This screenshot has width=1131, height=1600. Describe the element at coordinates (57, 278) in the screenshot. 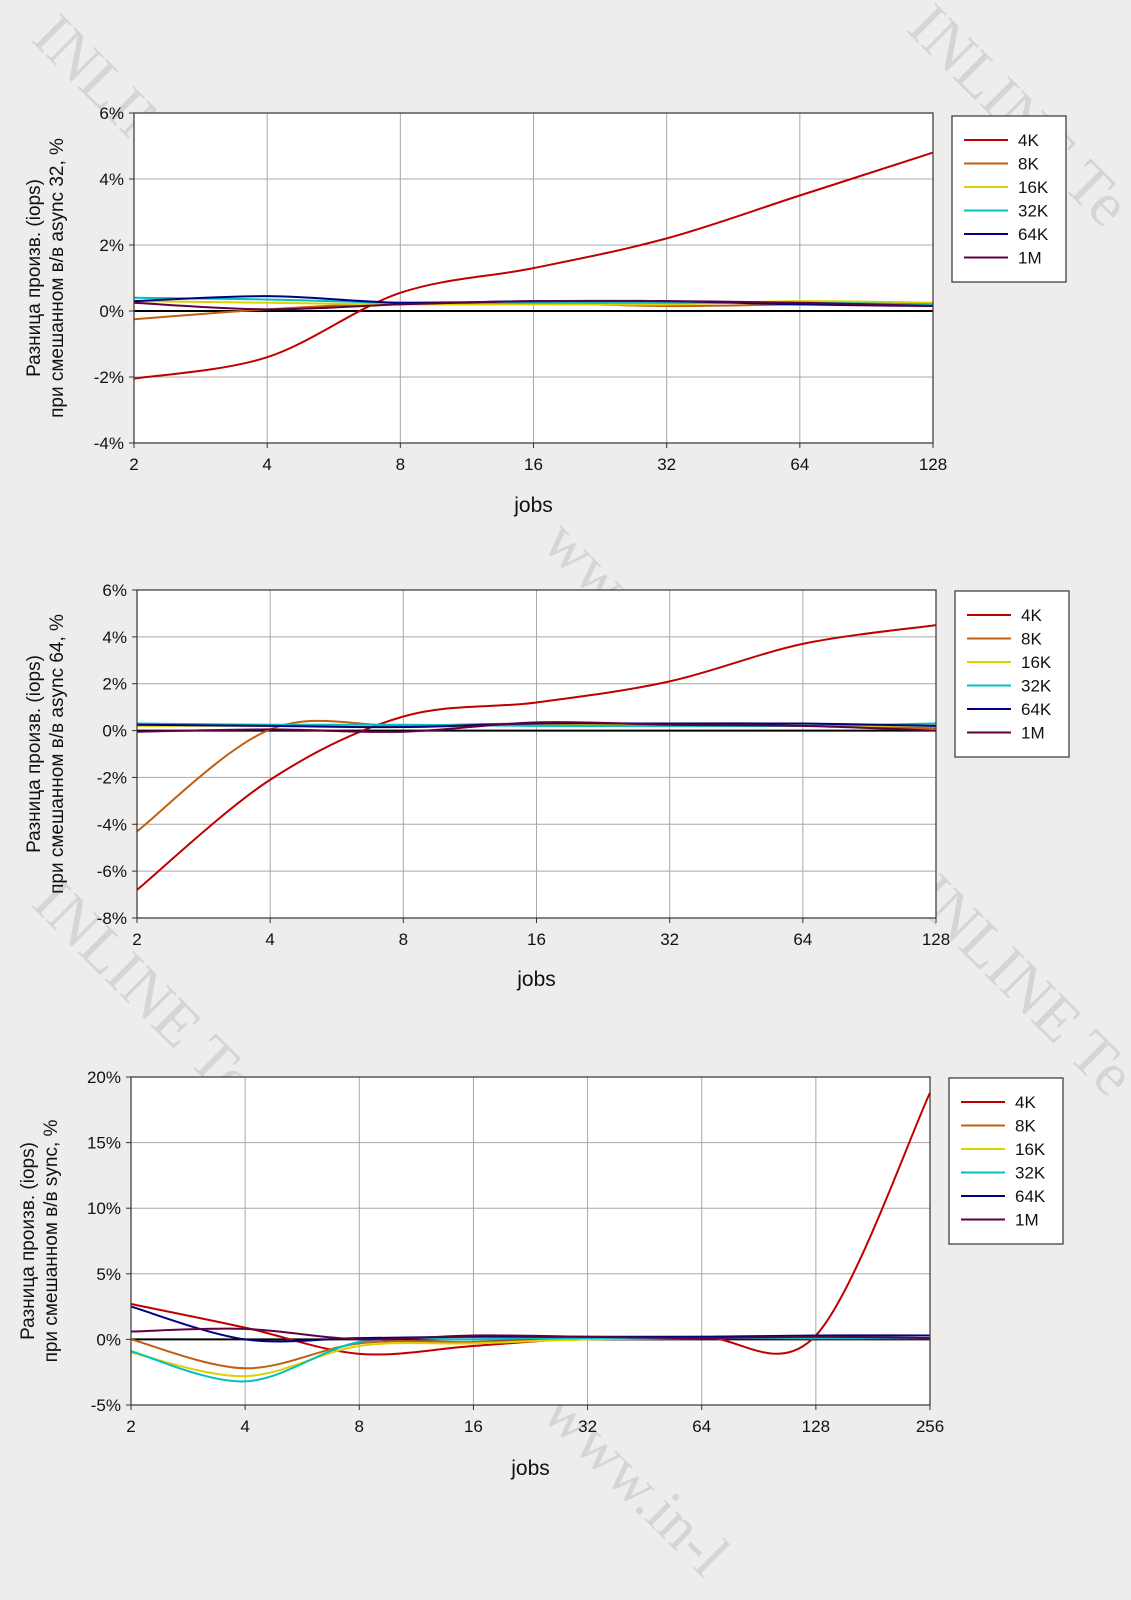

I see `y-axis-label-line: при смешанном в/в async 32, %` at that location.